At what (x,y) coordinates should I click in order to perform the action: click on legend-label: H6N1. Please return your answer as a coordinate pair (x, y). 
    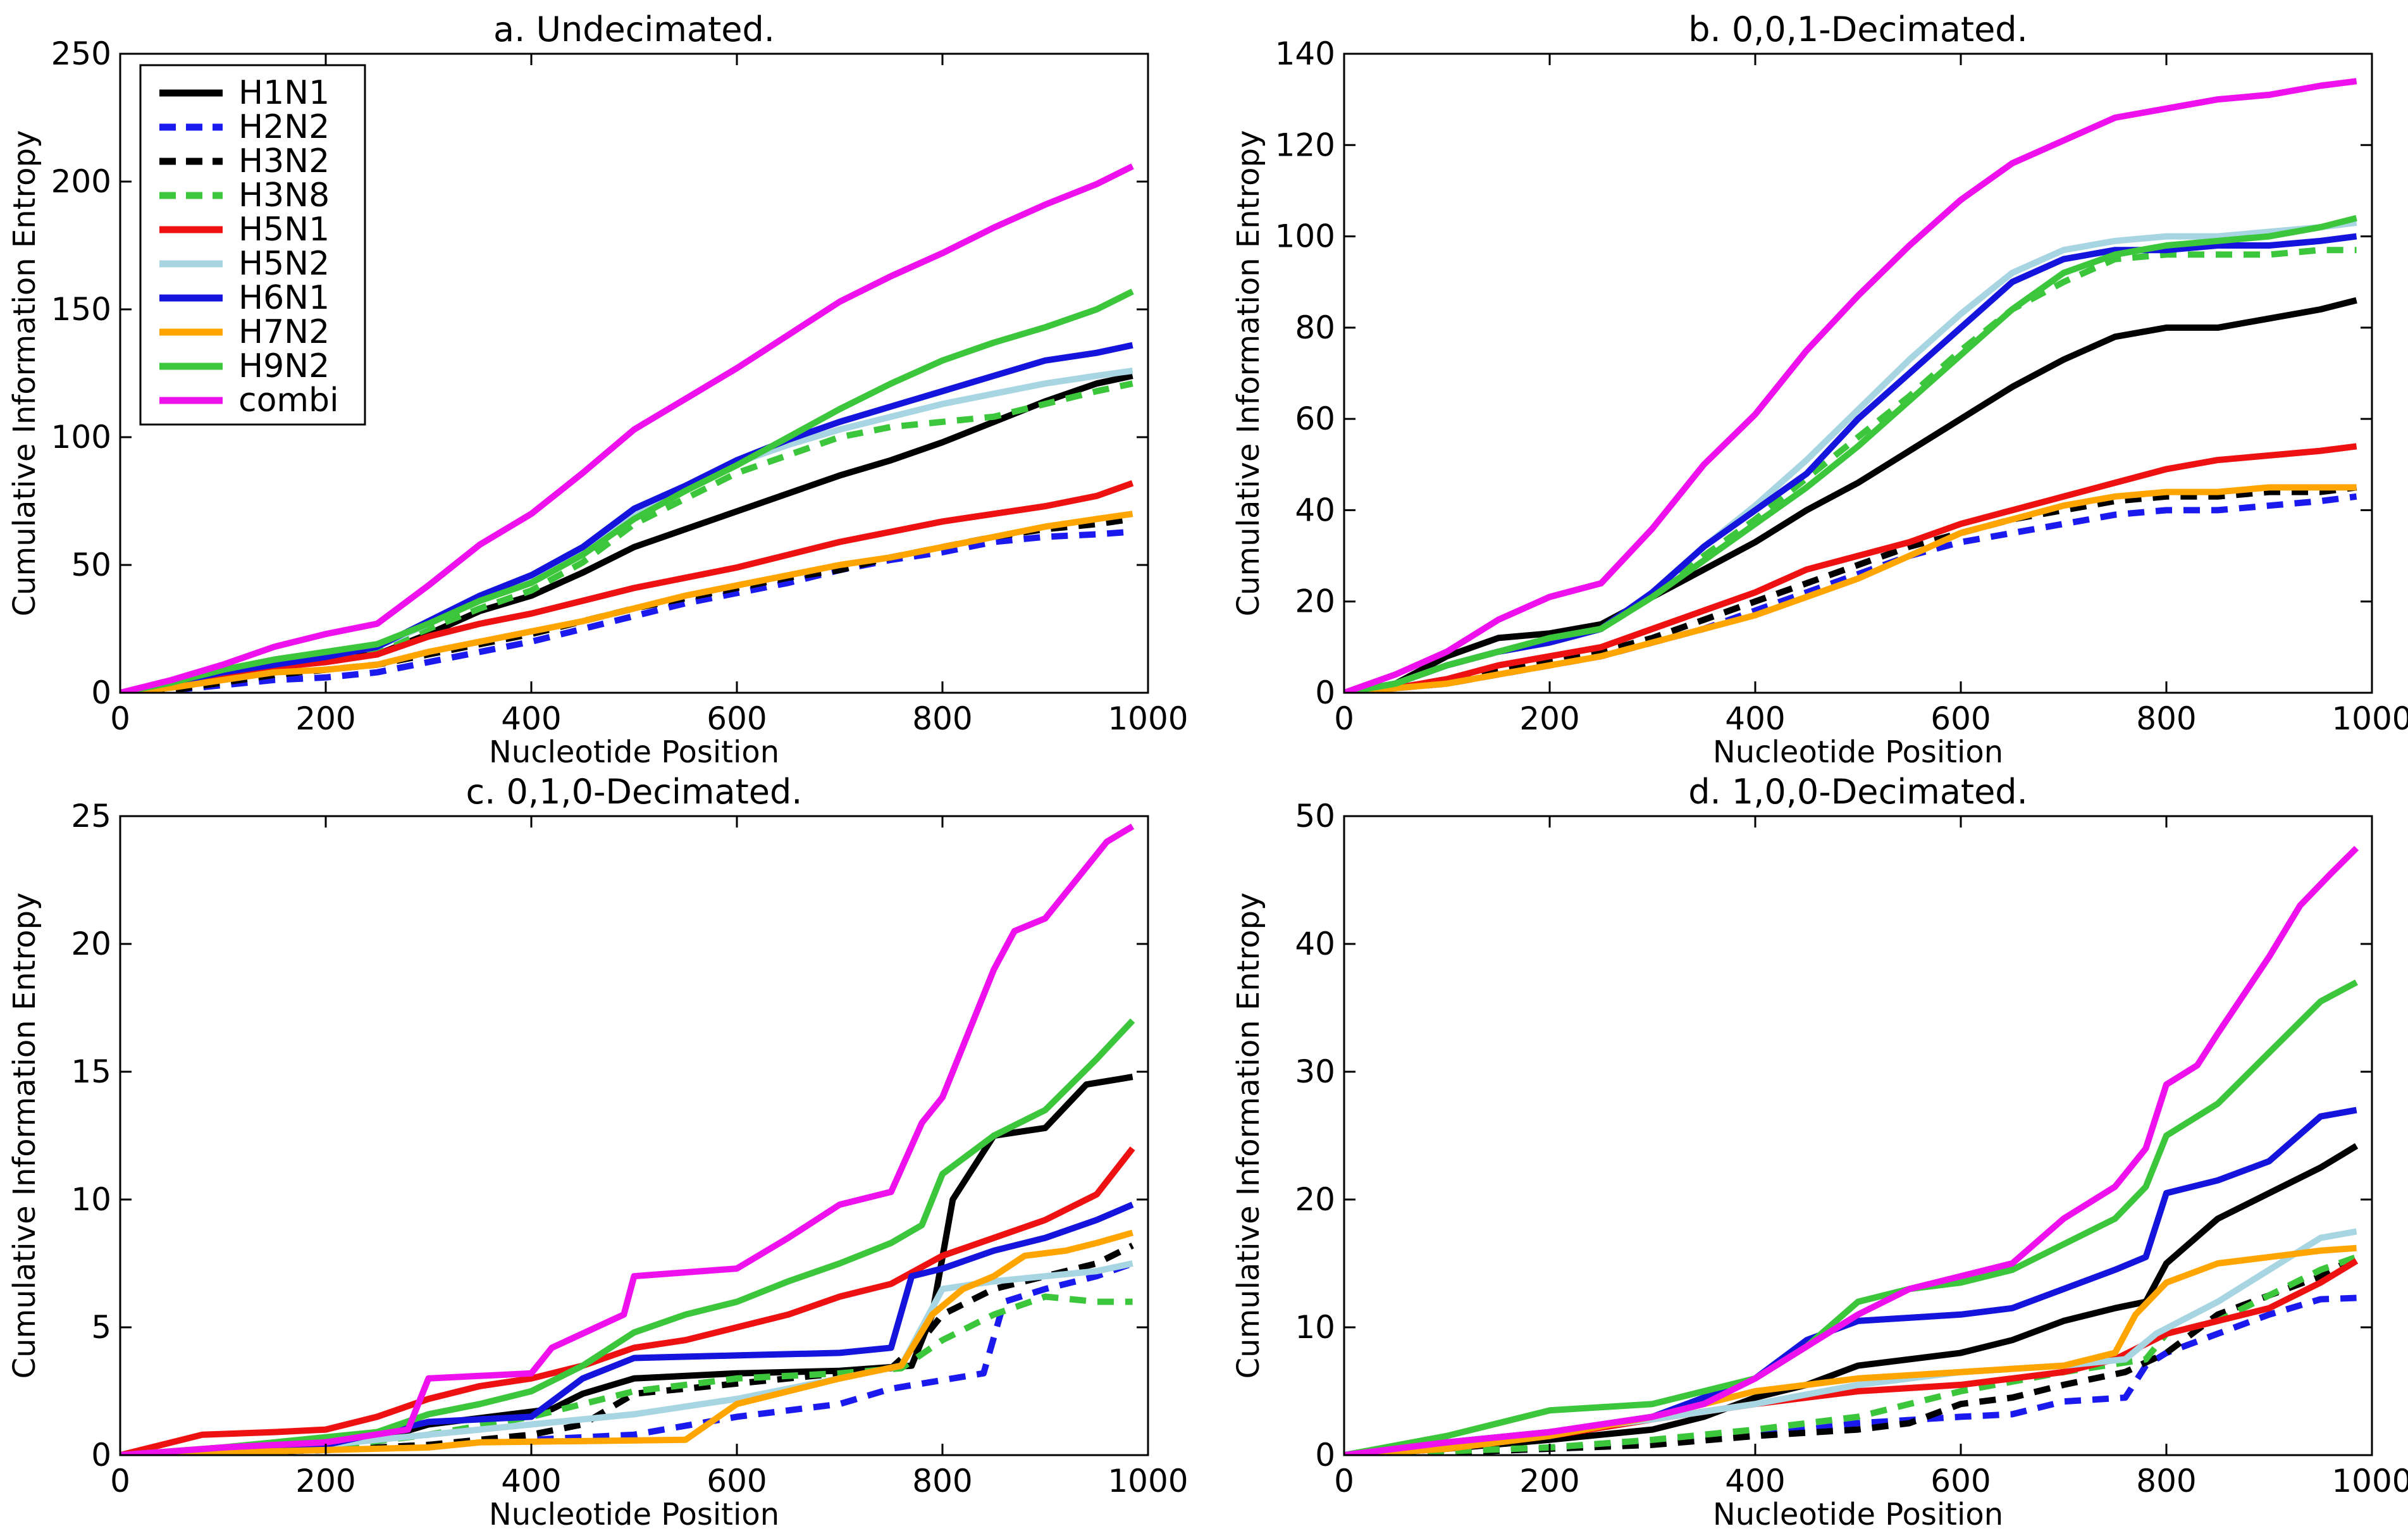
    Looking at the image, I should click on (284, 298).